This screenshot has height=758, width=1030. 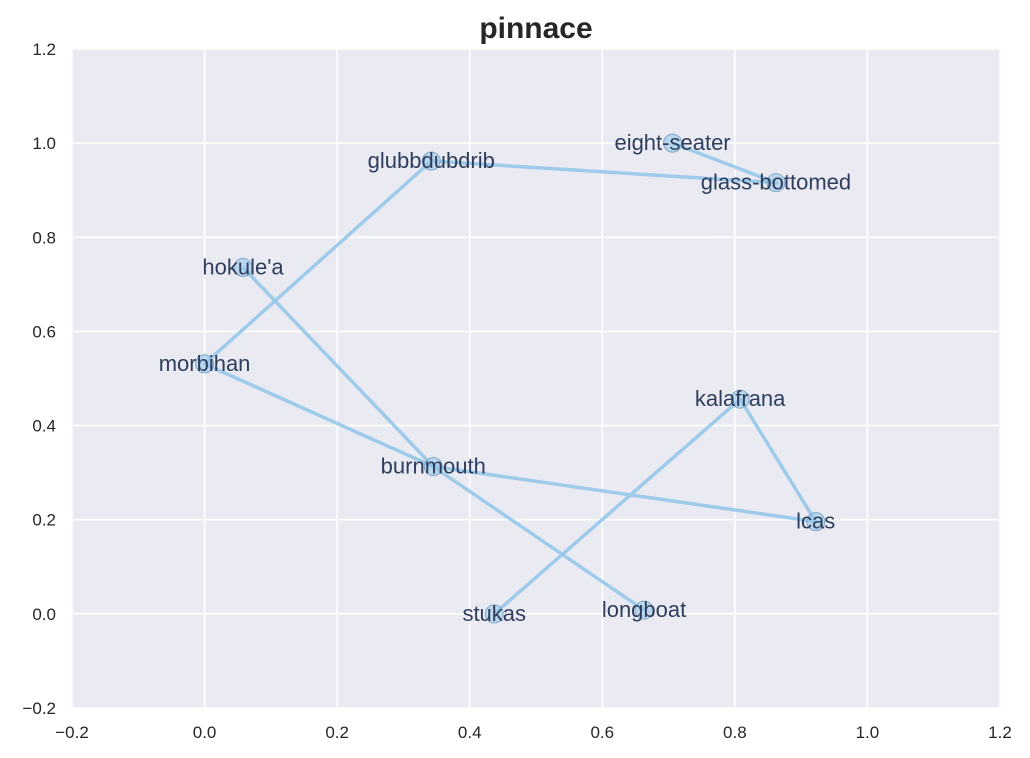 What do you see at coordinates (44, 237) in the screenshot?
I see `y-tick-label: 0.8` at bounding box center [44, 237].